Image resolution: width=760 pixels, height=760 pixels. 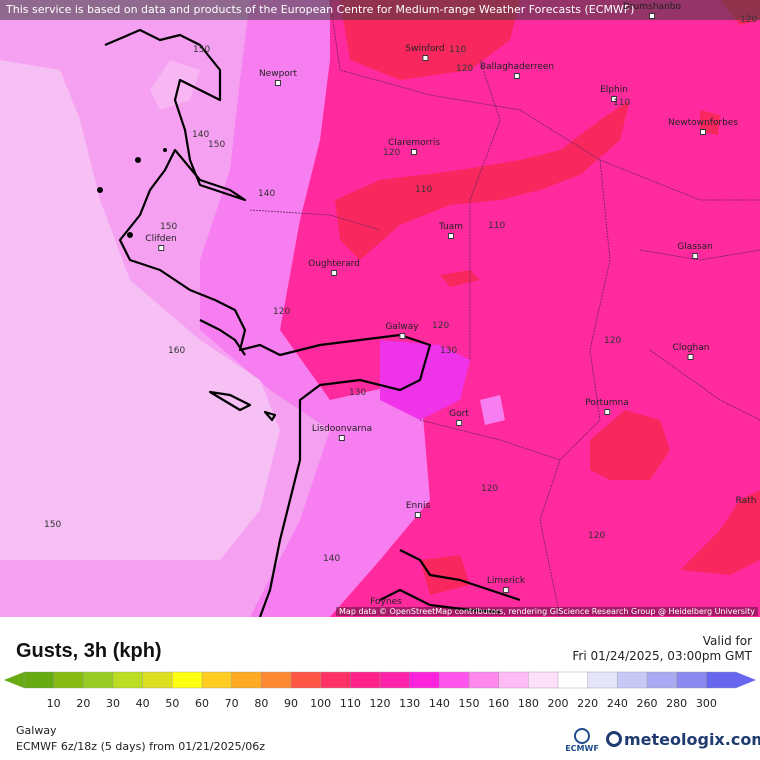 What do you see at coordinates (113, 703) in the screenshot?
I see `scale-tick-label: 30` at bounding box center [113, 703].